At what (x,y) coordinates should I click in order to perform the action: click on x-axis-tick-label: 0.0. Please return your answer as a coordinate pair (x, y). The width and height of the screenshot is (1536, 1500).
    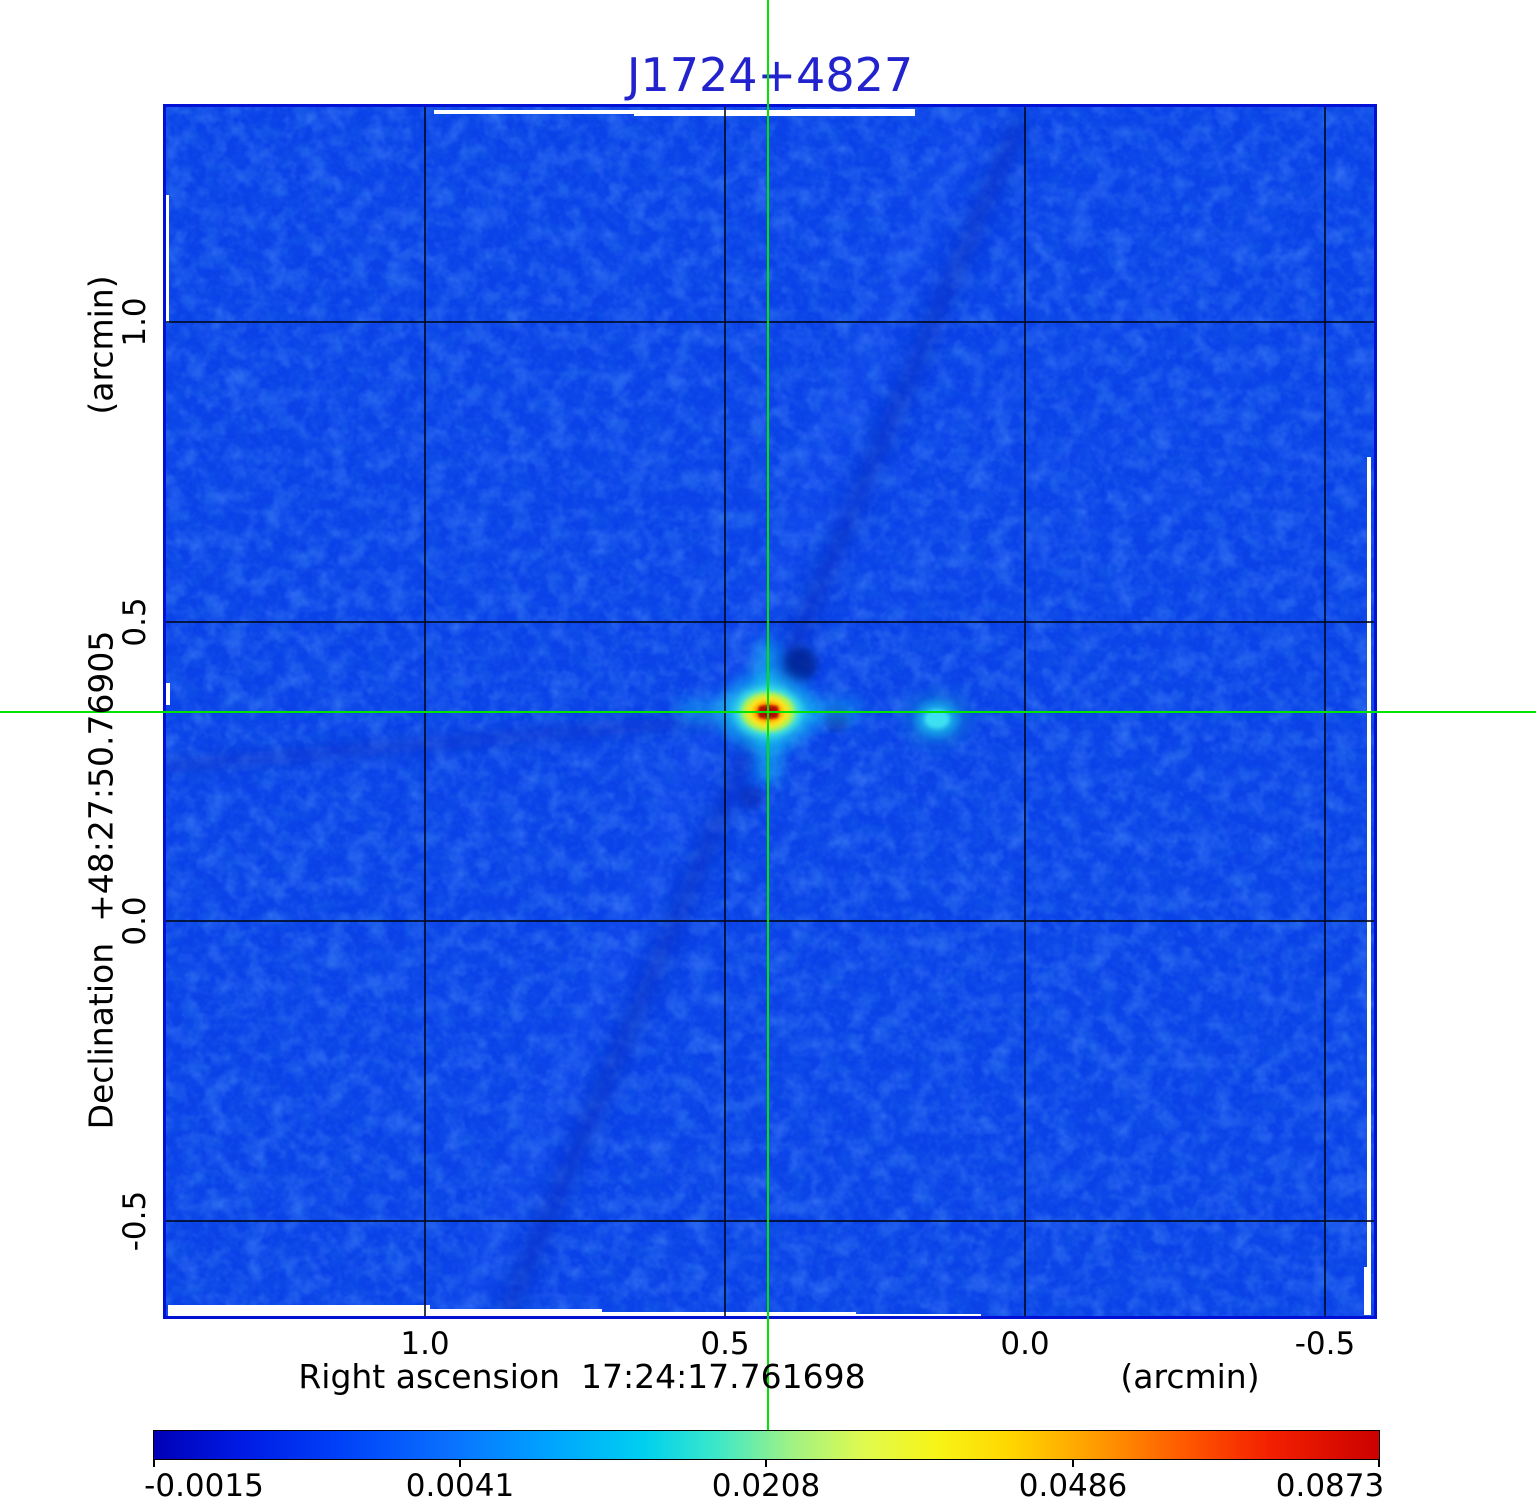
    Looking at the image, I should click on (1025, 1344).